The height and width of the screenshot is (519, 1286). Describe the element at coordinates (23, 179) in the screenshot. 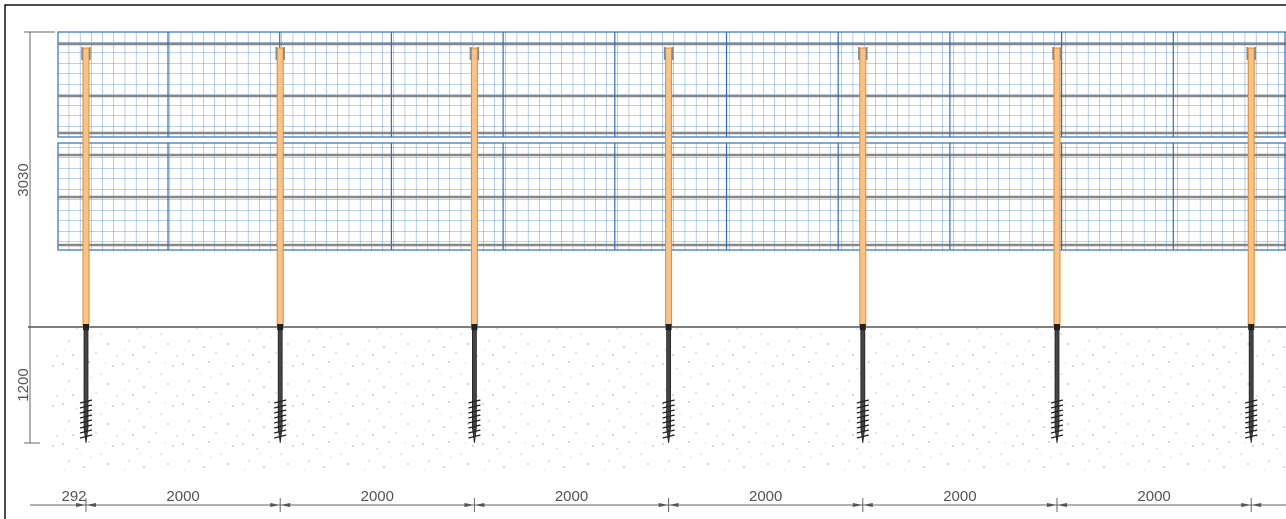

I see `height-label: 3030` at that location.